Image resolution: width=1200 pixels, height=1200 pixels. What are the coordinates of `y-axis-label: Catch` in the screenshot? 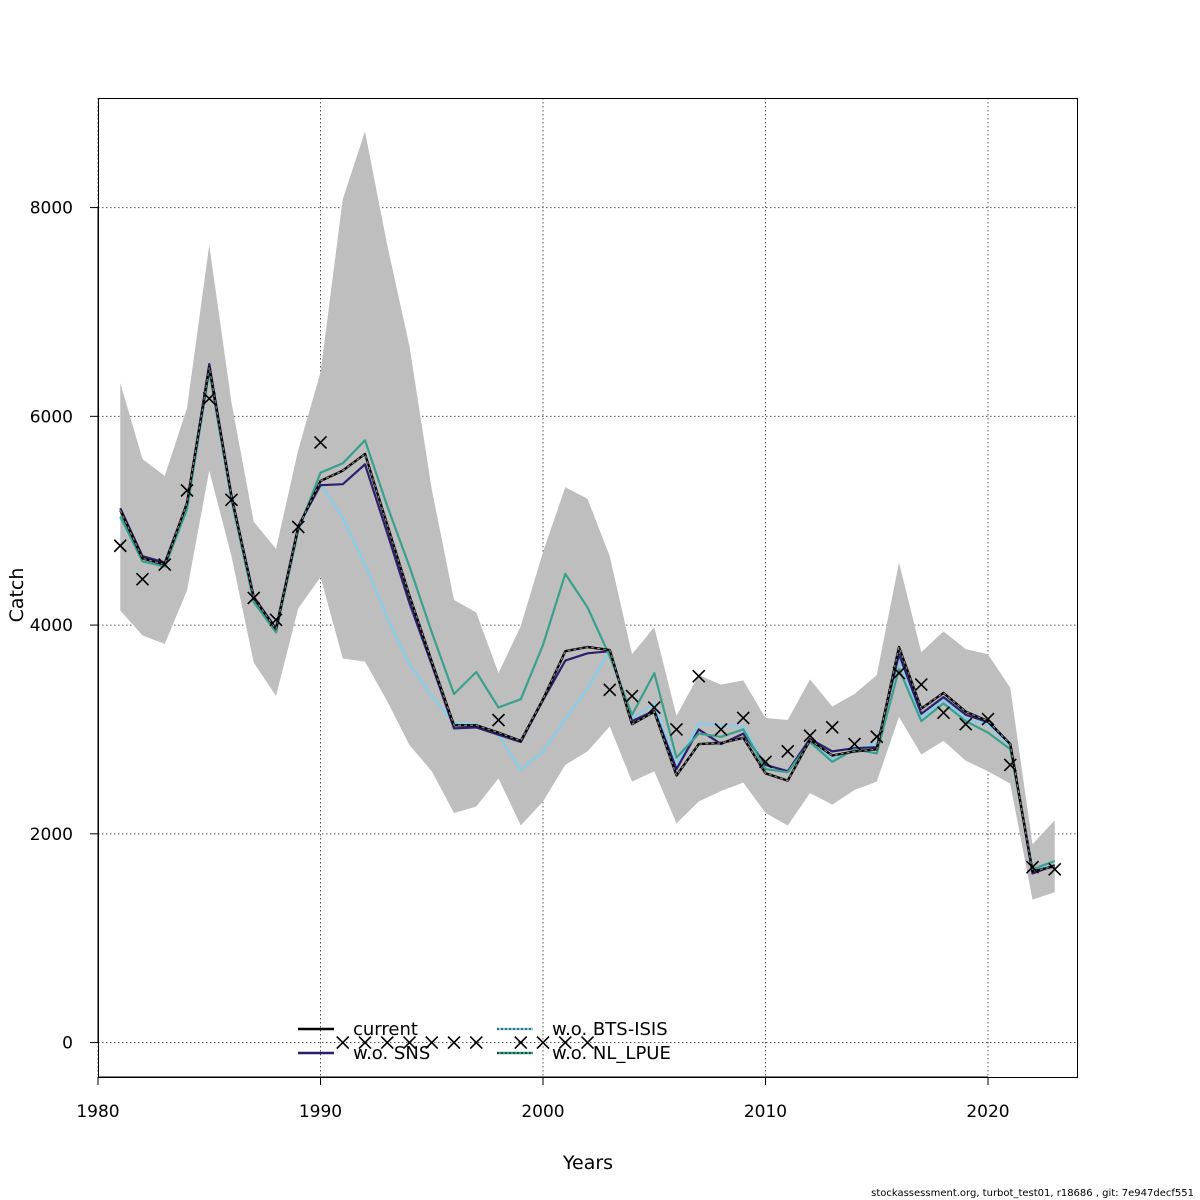 It's located at (17, 595).